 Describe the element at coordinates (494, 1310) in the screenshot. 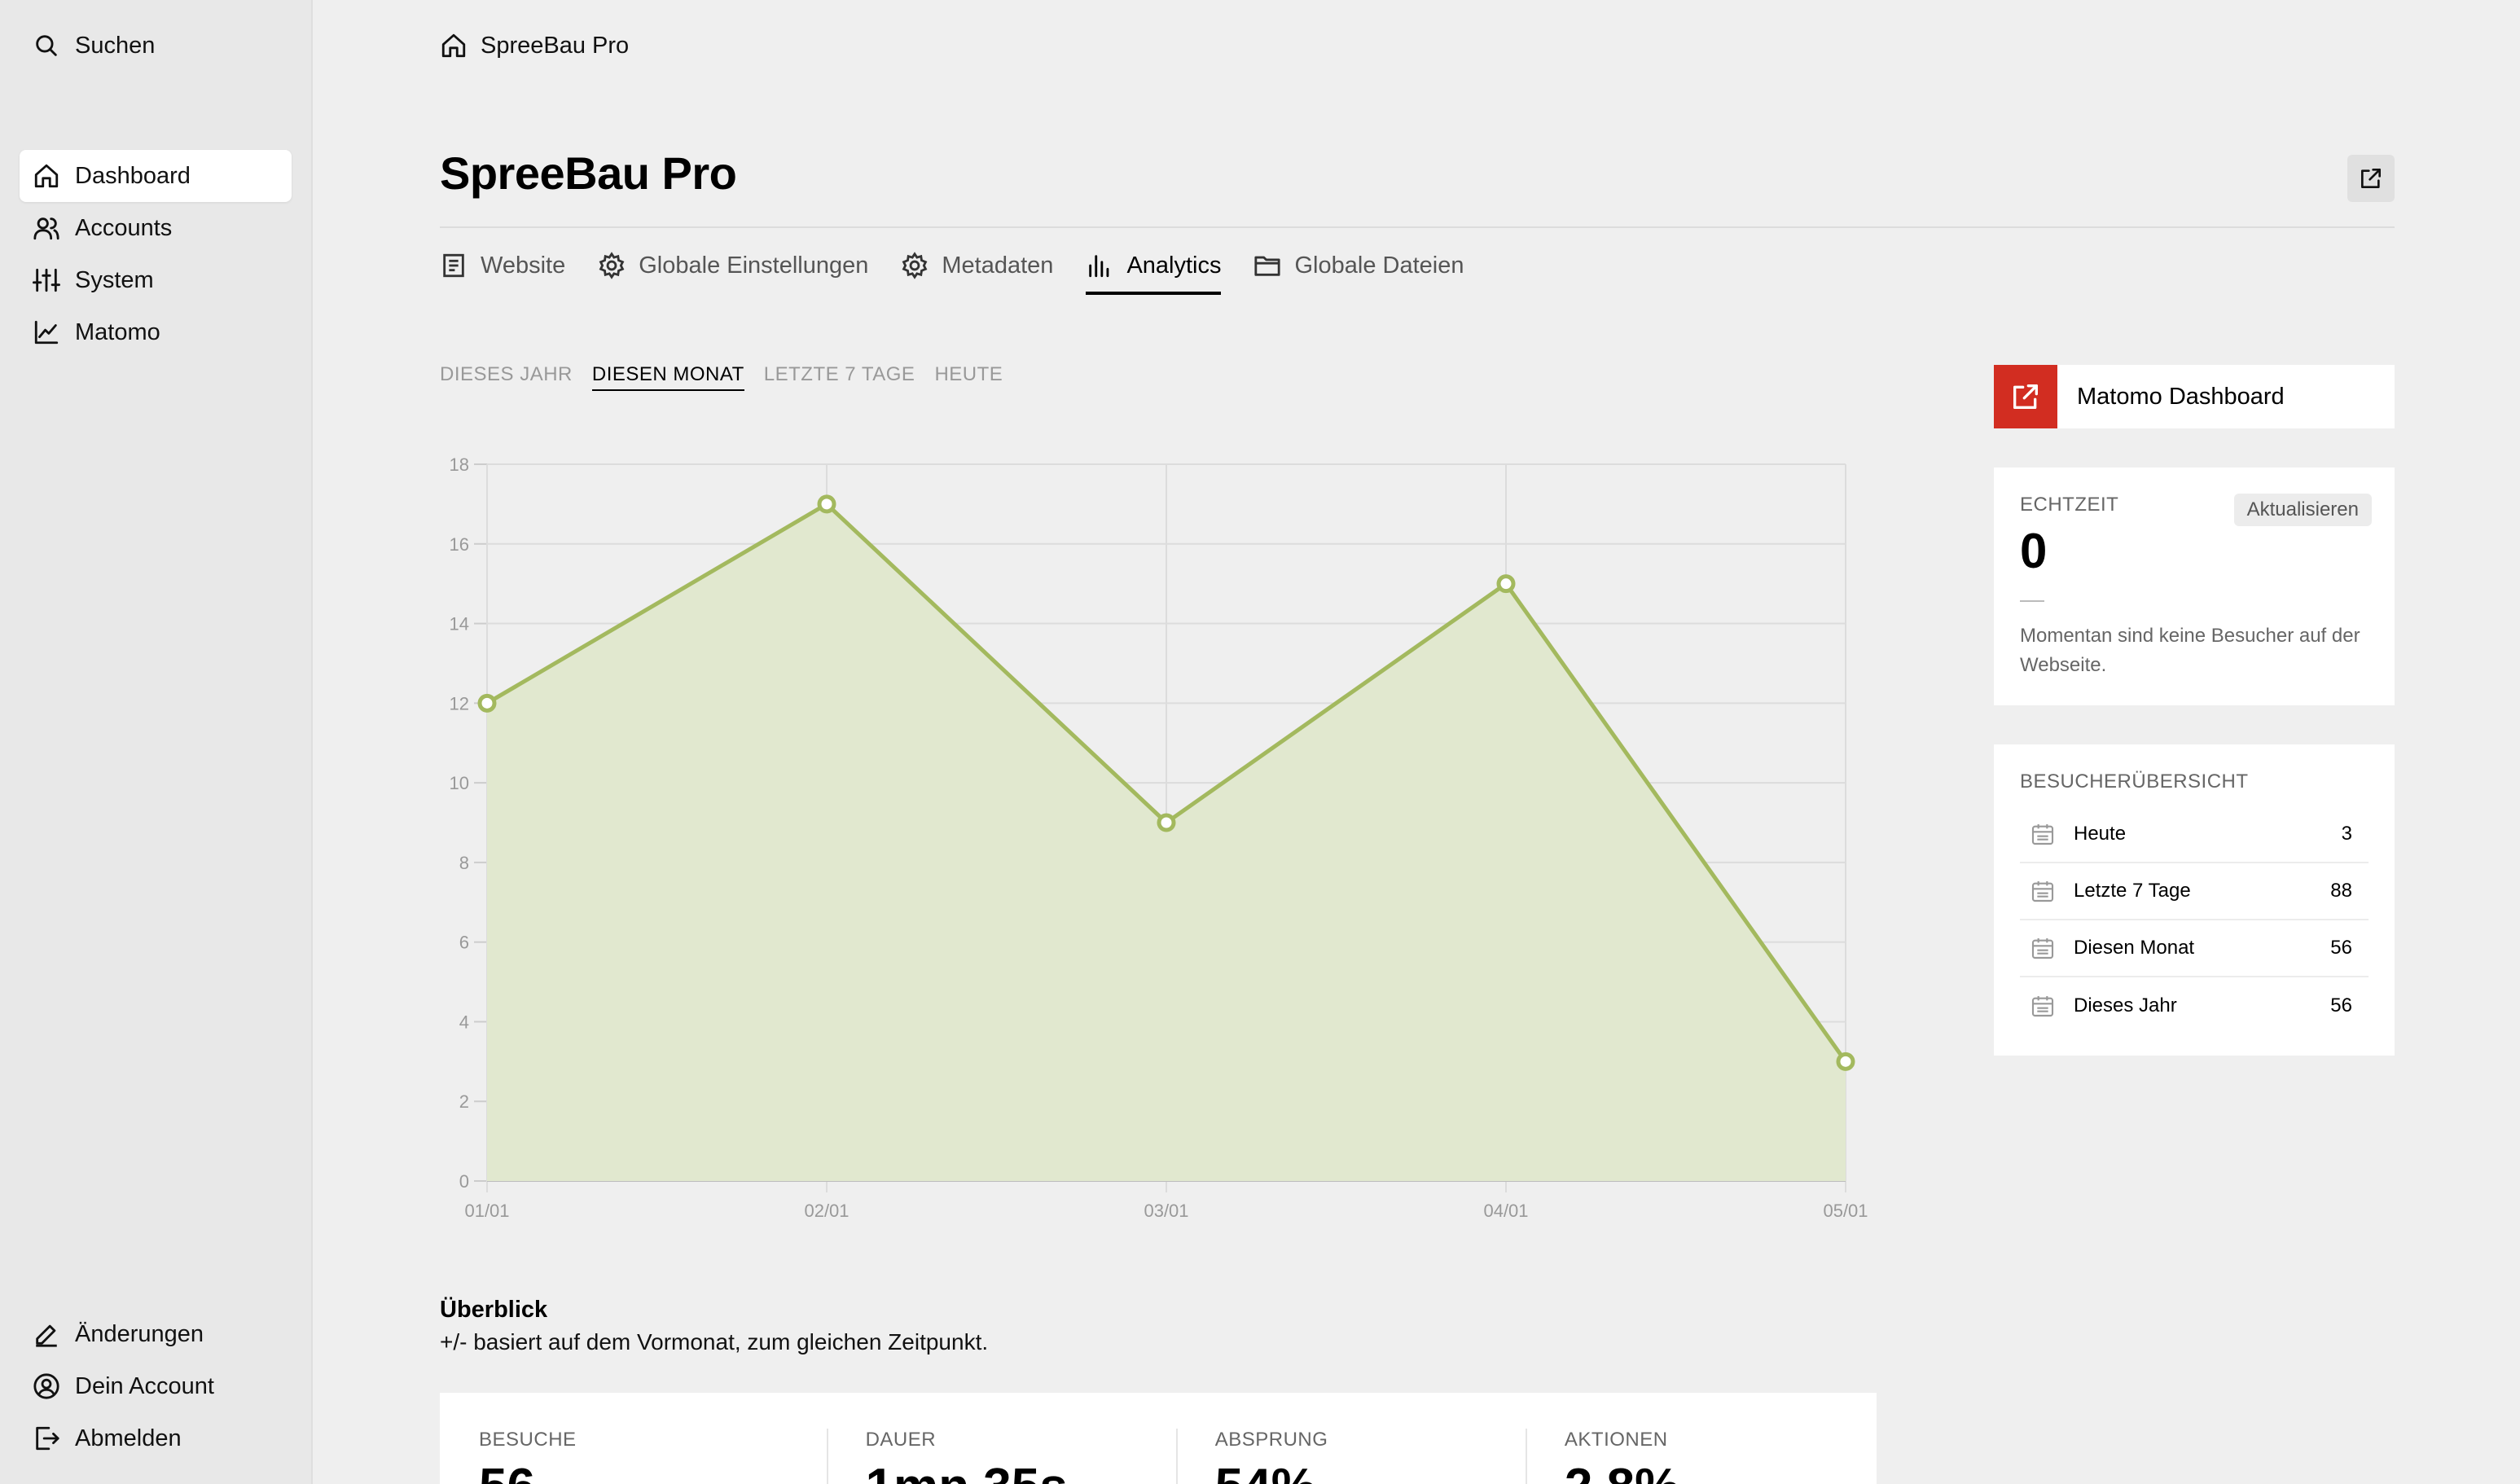

I see `overview-title: Überblick` at that location.